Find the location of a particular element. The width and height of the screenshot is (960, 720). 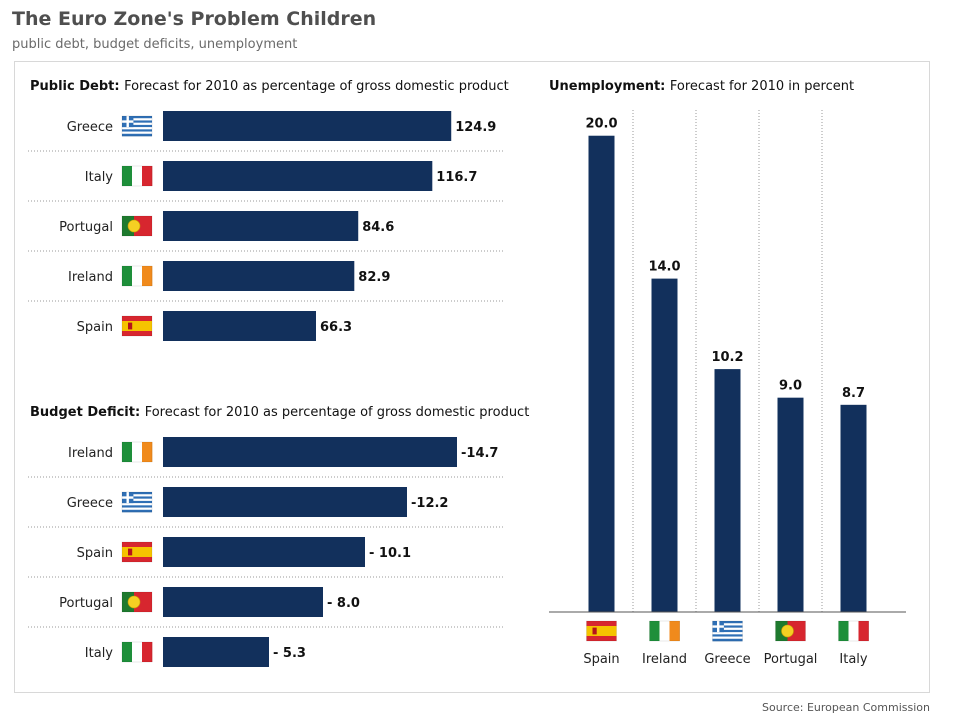

value-label: -14.7 is located at coordinates (479, 453).